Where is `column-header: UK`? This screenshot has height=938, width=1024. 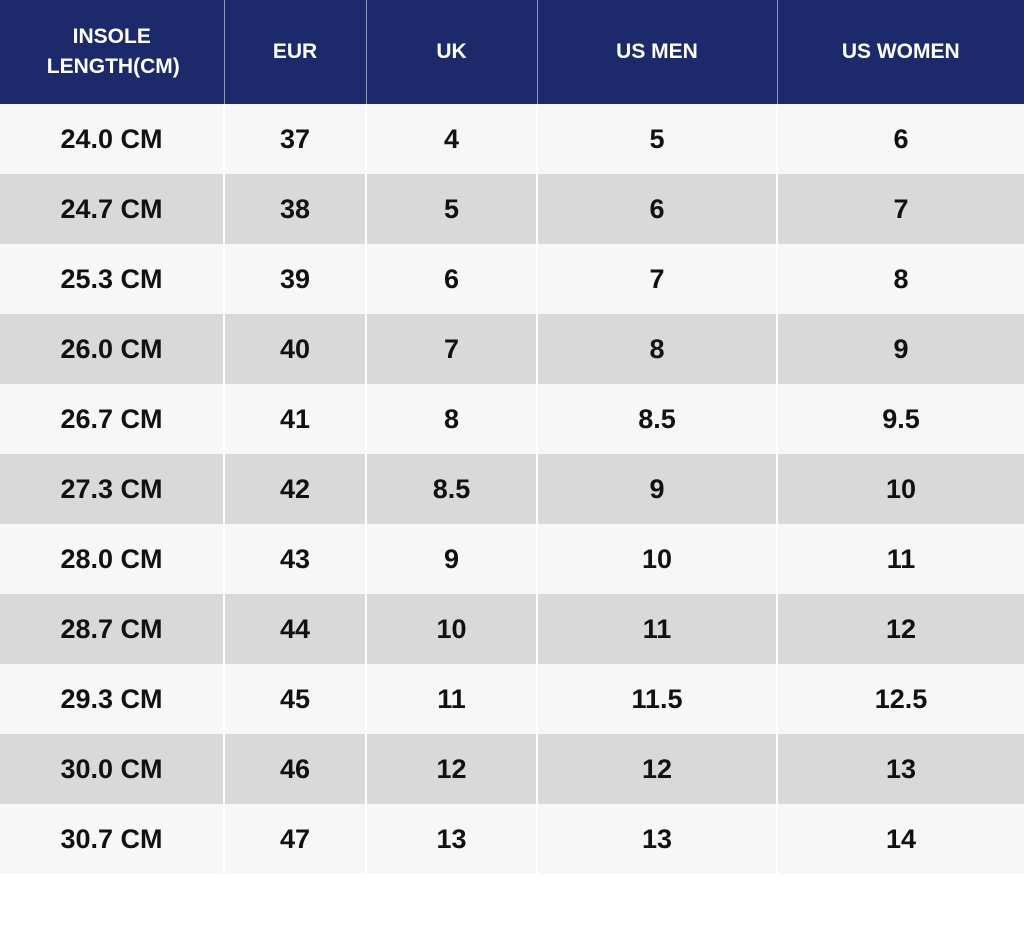
column-header: UK is located at coordinates (452, 52).